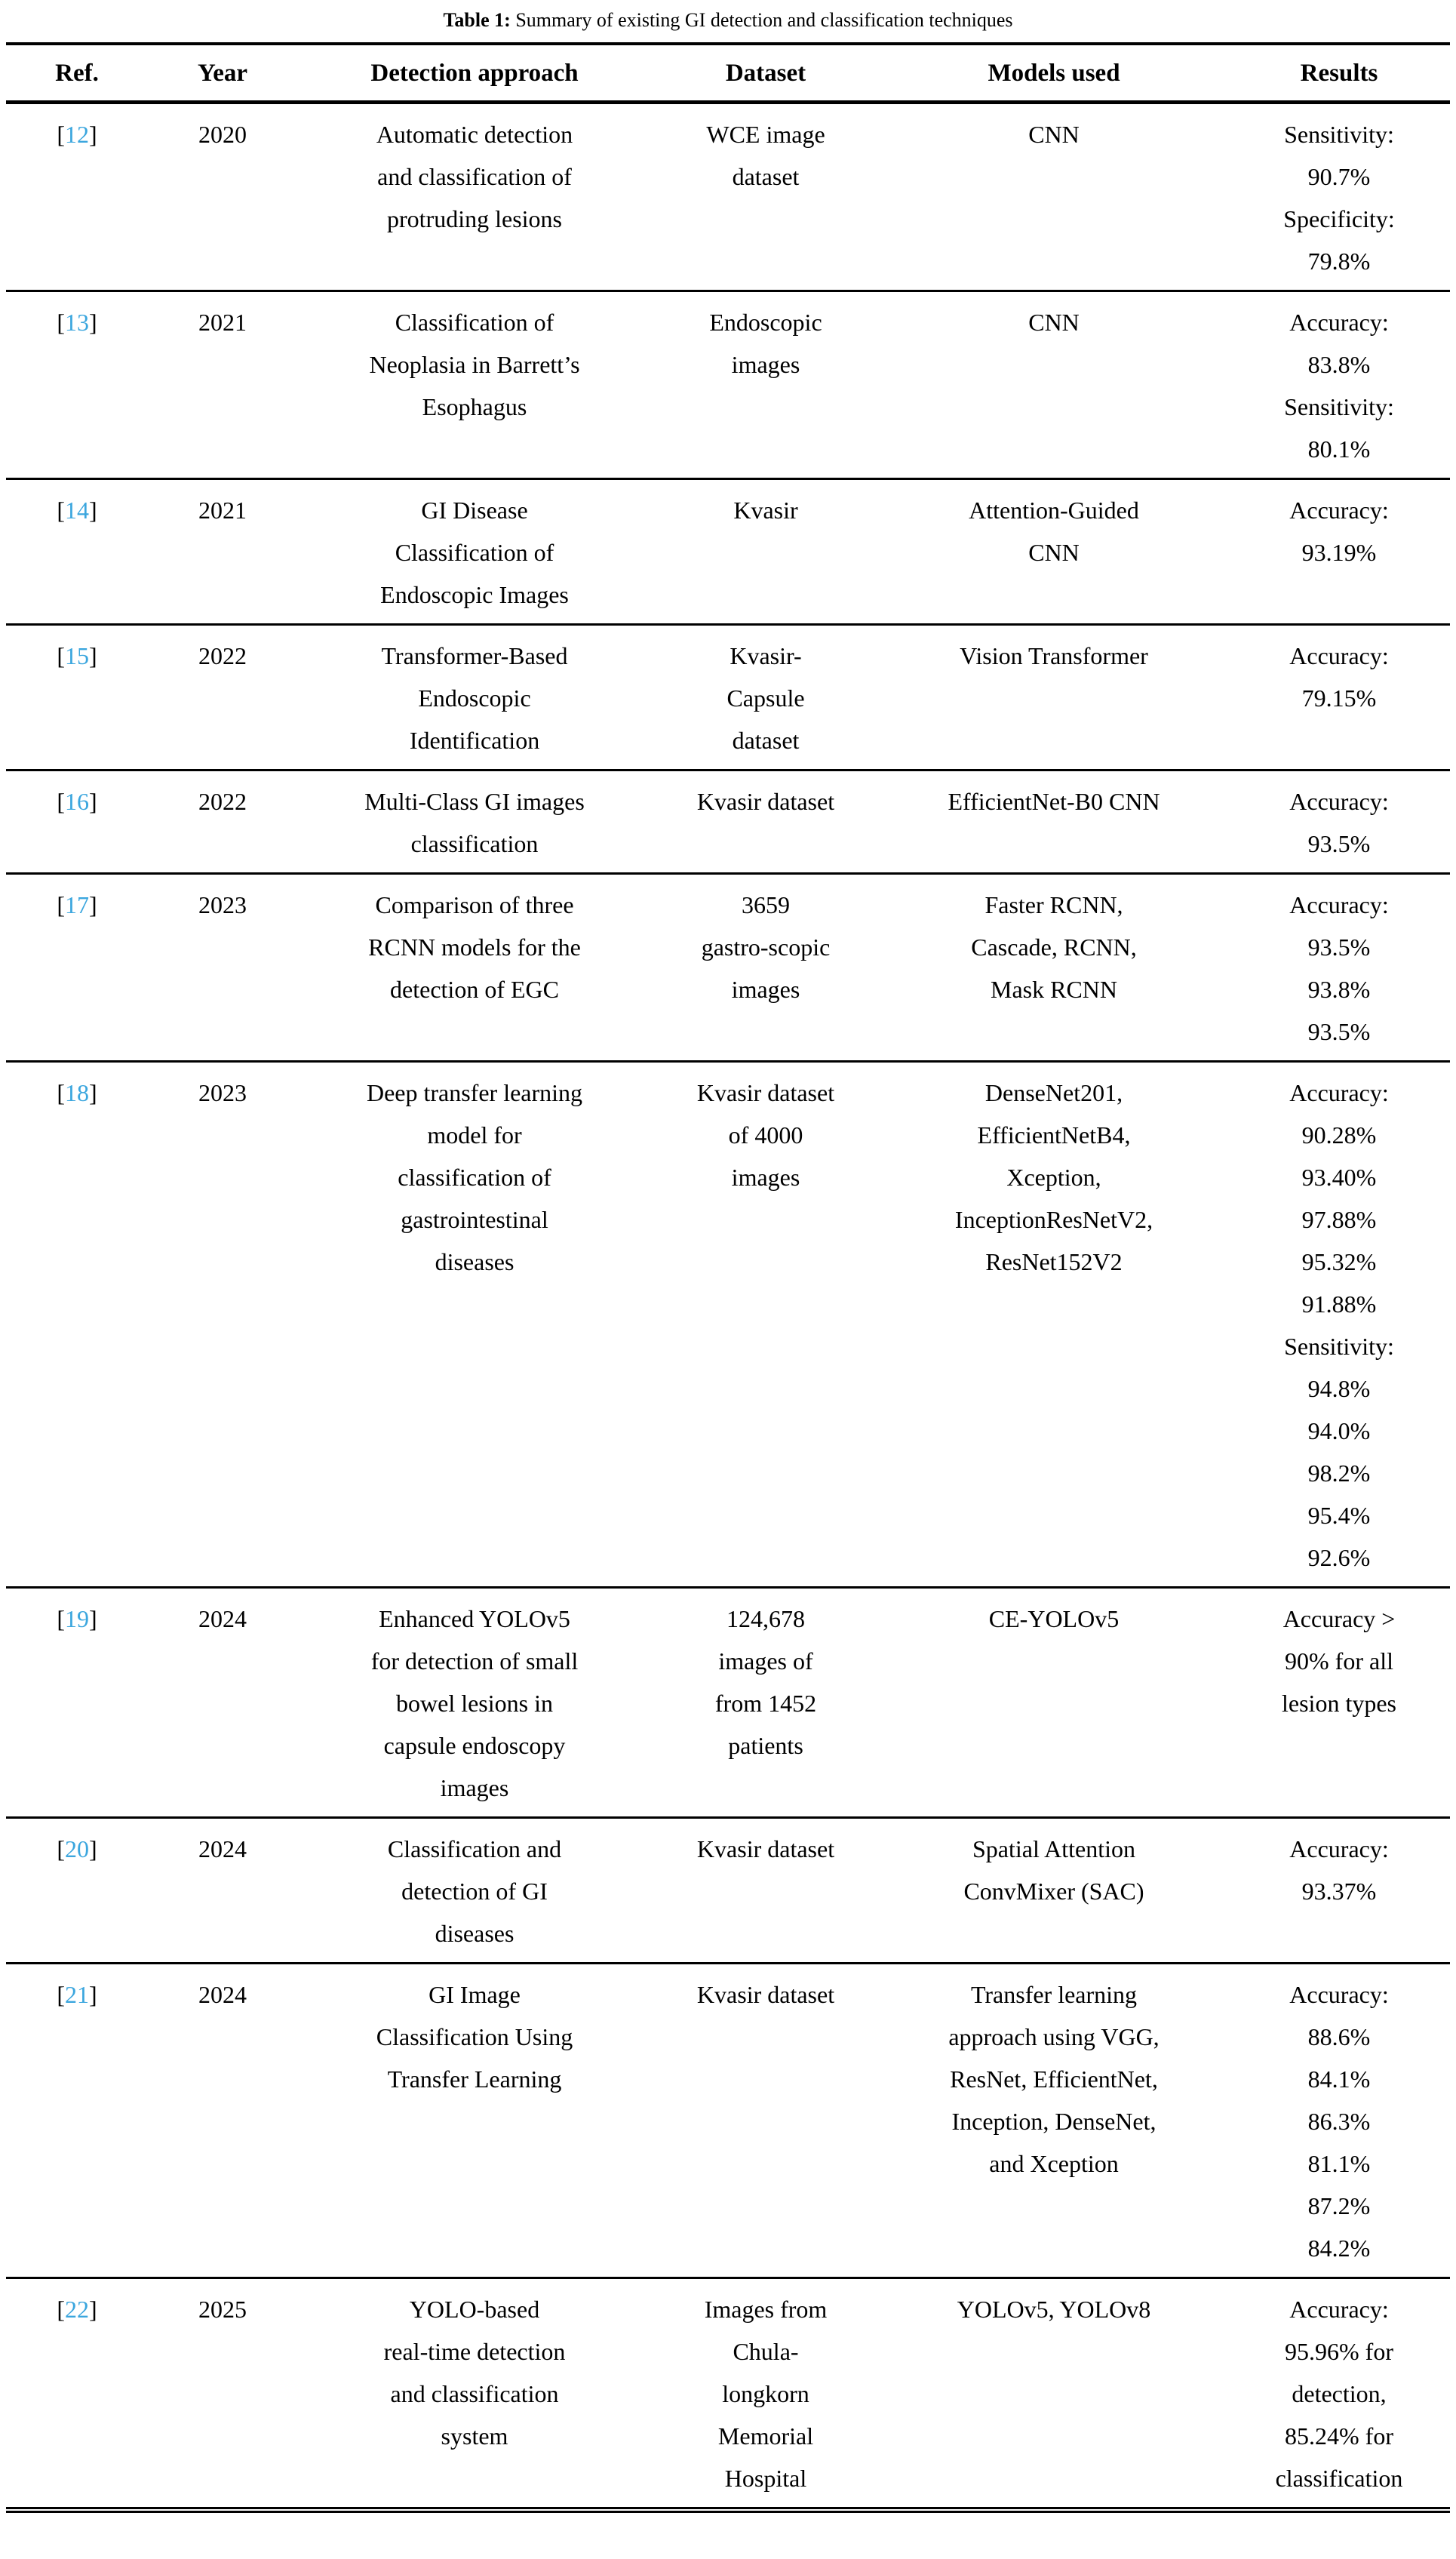 Image resolution: width=1456 pixels, height=2559 pixels. What do you see at coordinates (77, 1325) in the screenshot?
I see `ref-cell: [18]` at bounding box center [77, 1325].